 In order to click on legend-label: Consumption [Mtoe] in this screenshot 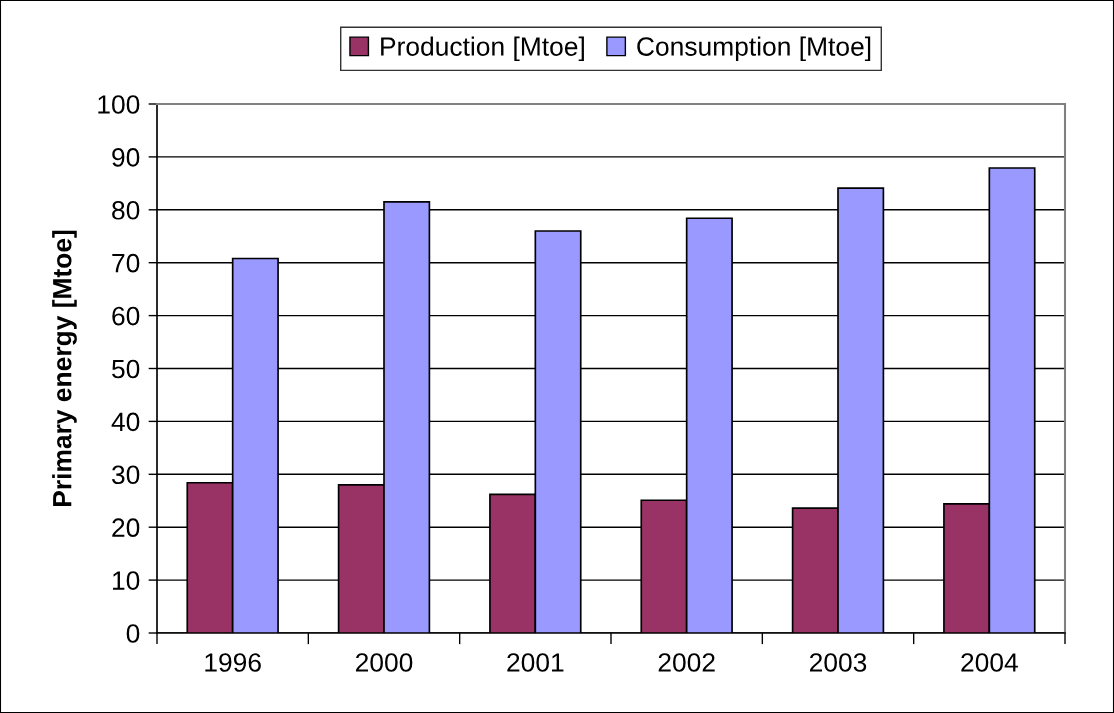, I will do `click(754, 49)`.